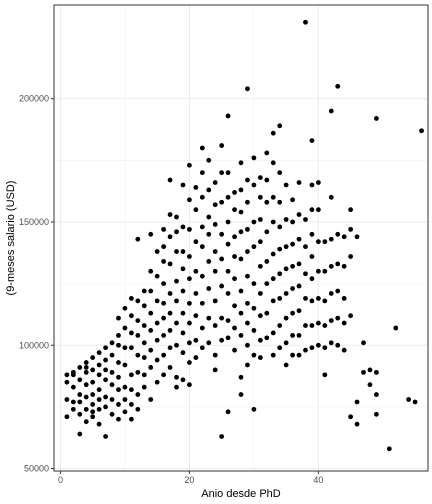 This screenshot has height=504, width=432. What do you see at coordinates (36, 469) in the screenshot?
I see `y-tick-label: 50000` at bounding box center [36, 469].